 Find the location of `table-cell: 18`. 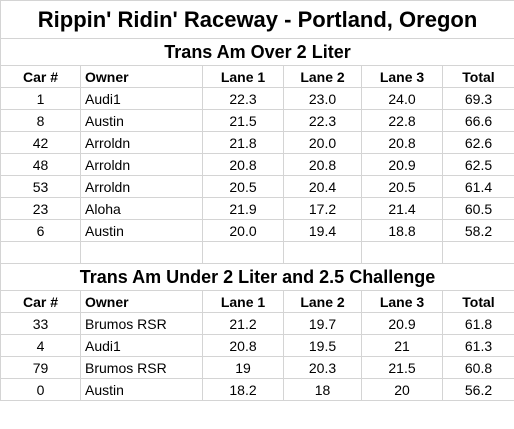

table-cell: 18 is located at coordinates (322, 389).